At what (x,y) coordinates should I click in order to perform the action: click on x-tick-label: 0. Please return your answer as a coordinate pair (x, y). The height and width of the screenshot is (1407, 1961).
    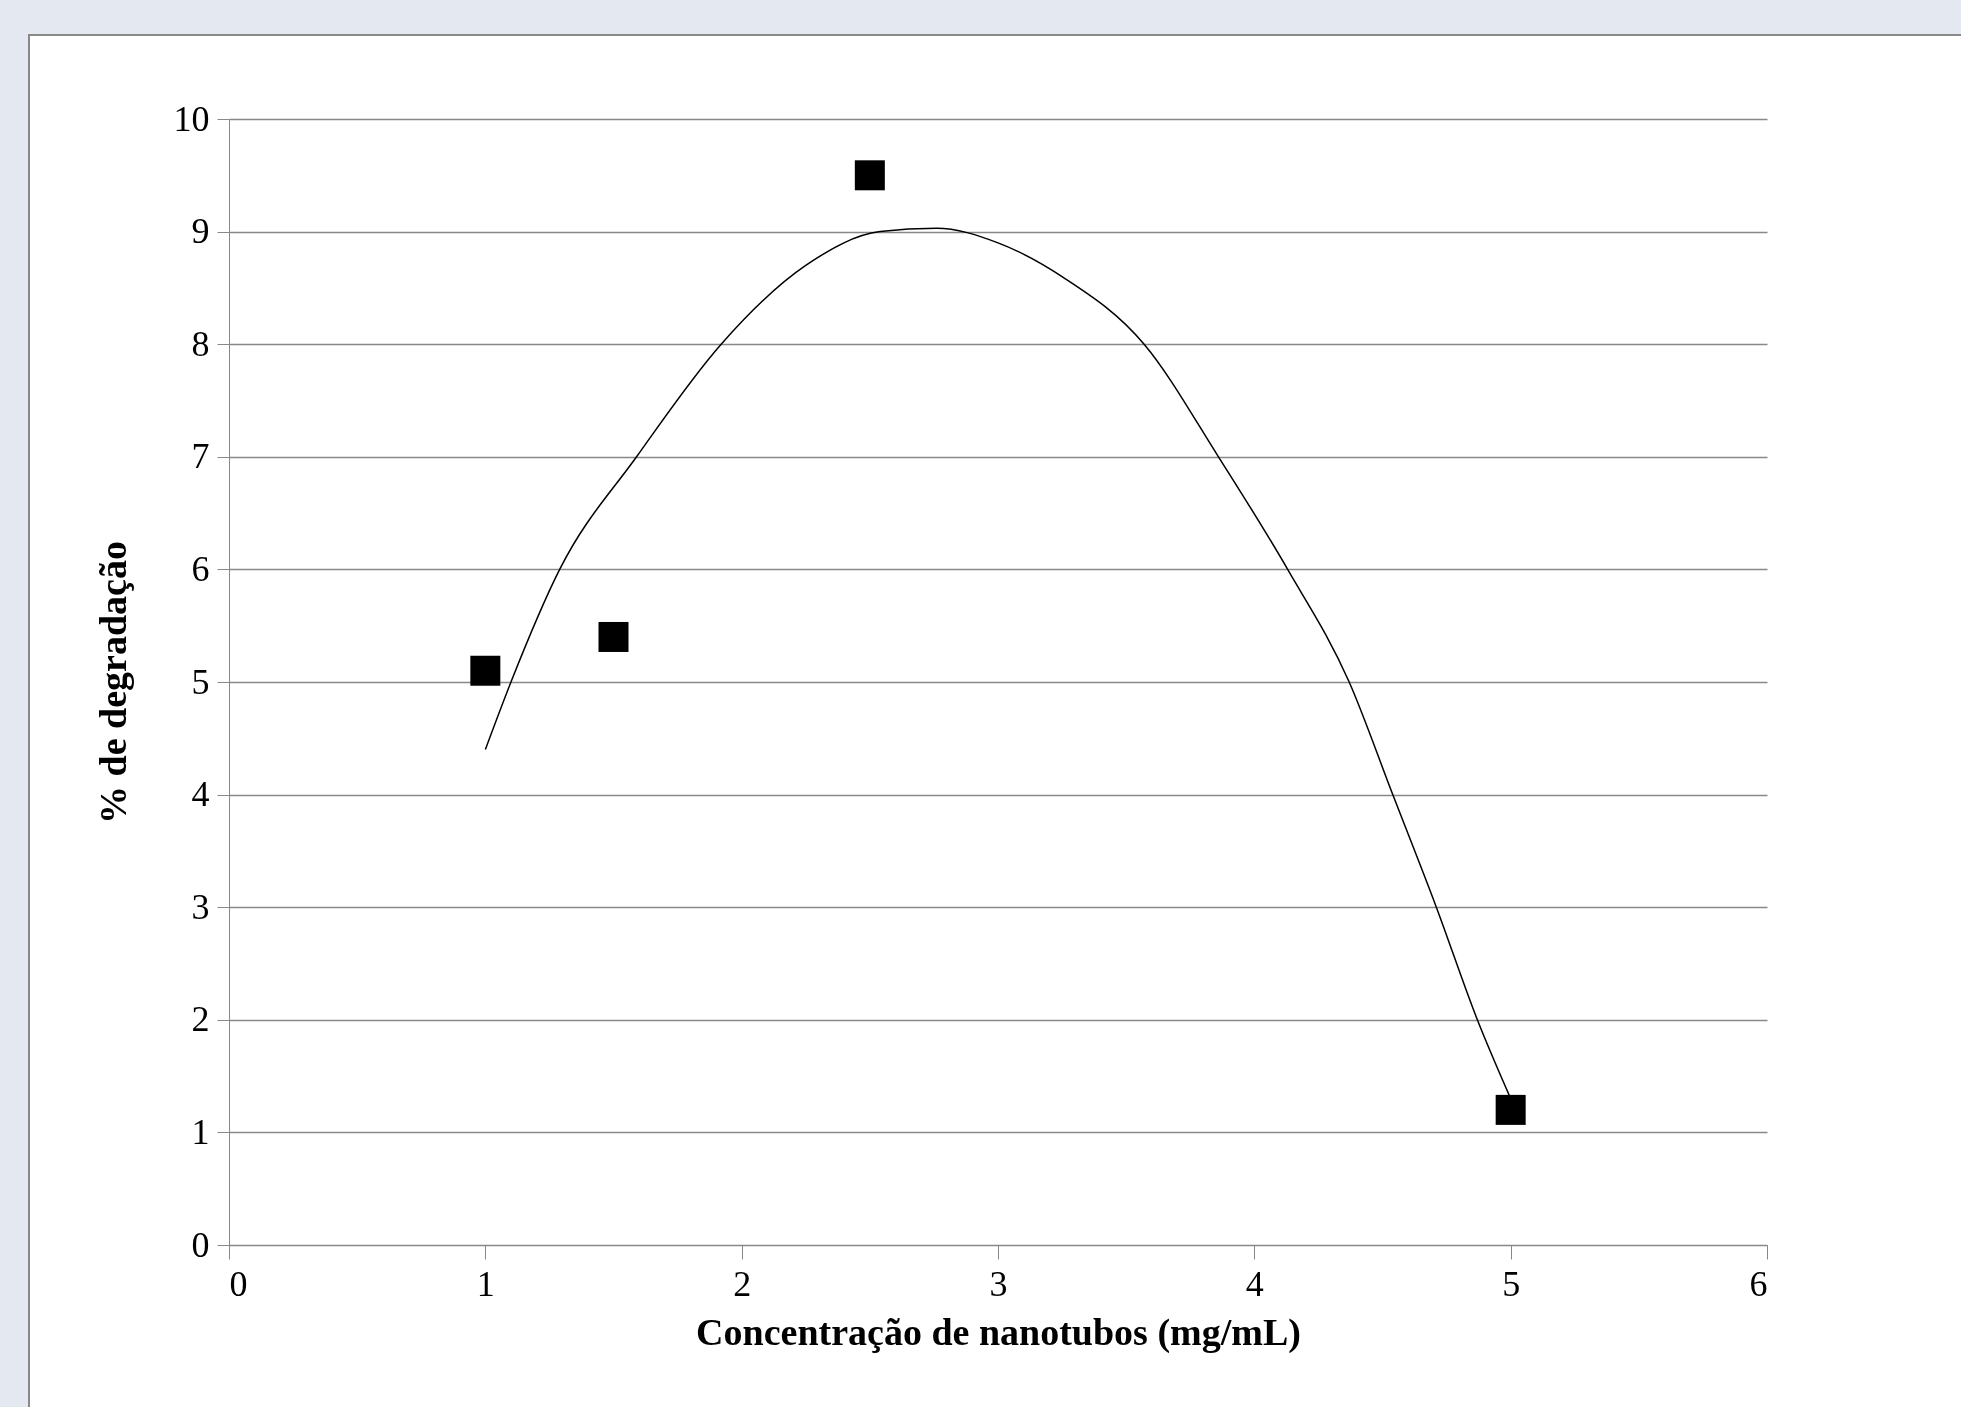
    Looking at the image, I should click on (238, 1283).